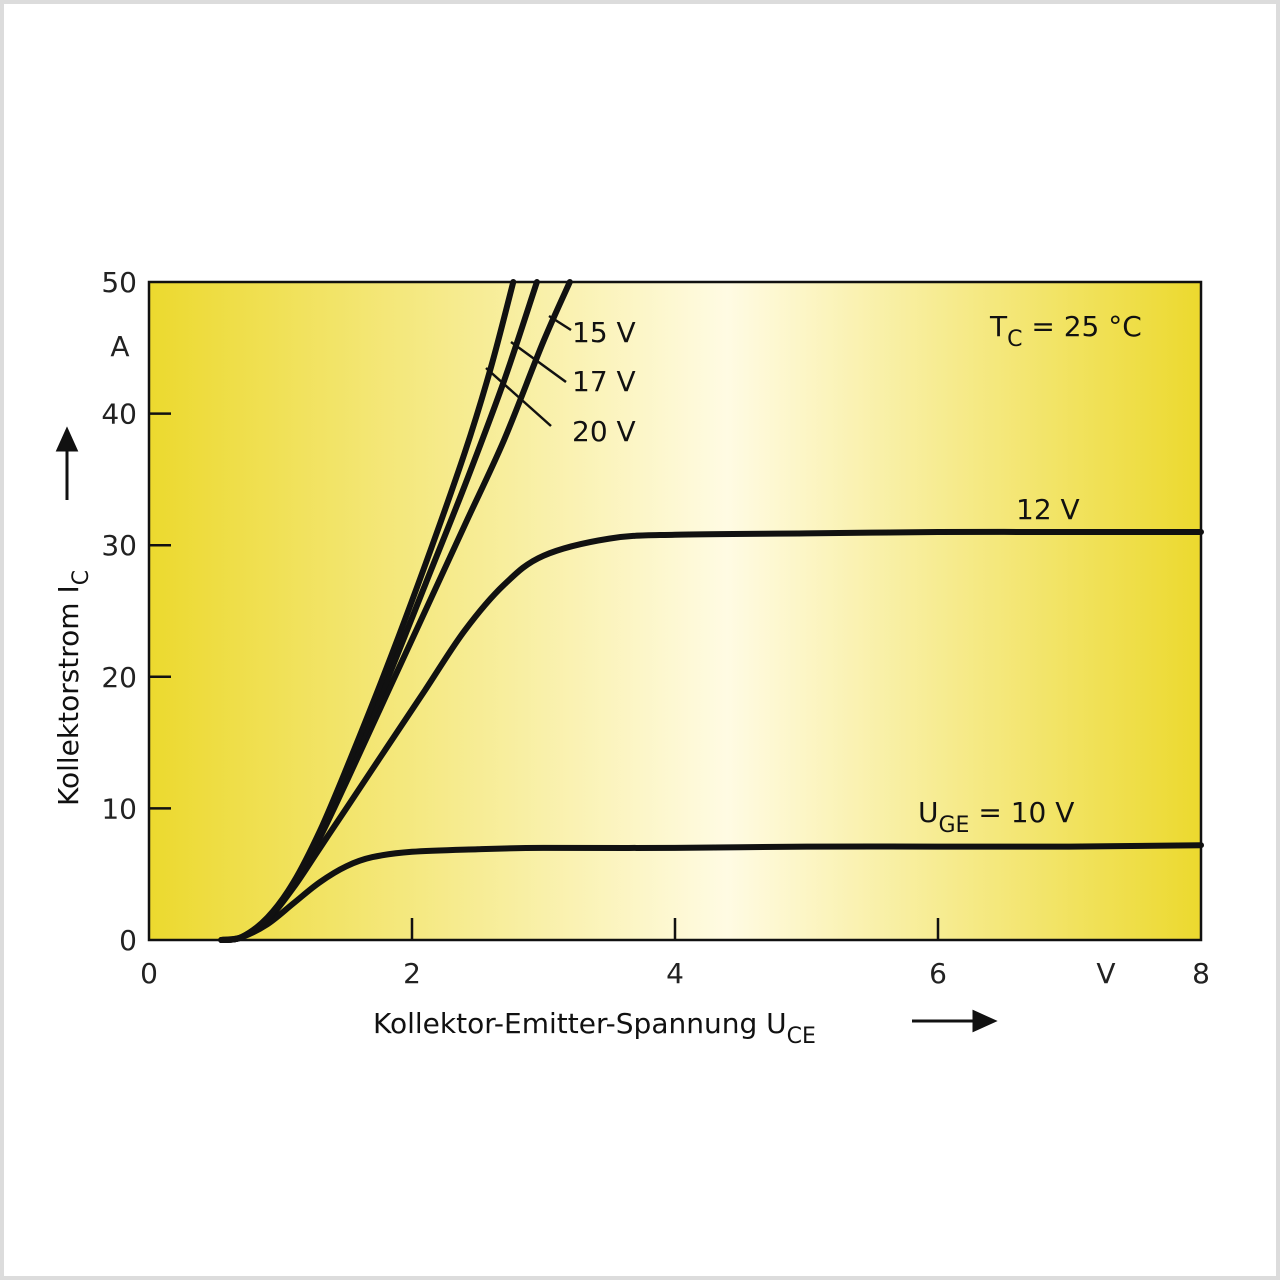  Describe the element at coordinates (412, 973) in the screenshot. I see `x-tick-label: 2` at that location.